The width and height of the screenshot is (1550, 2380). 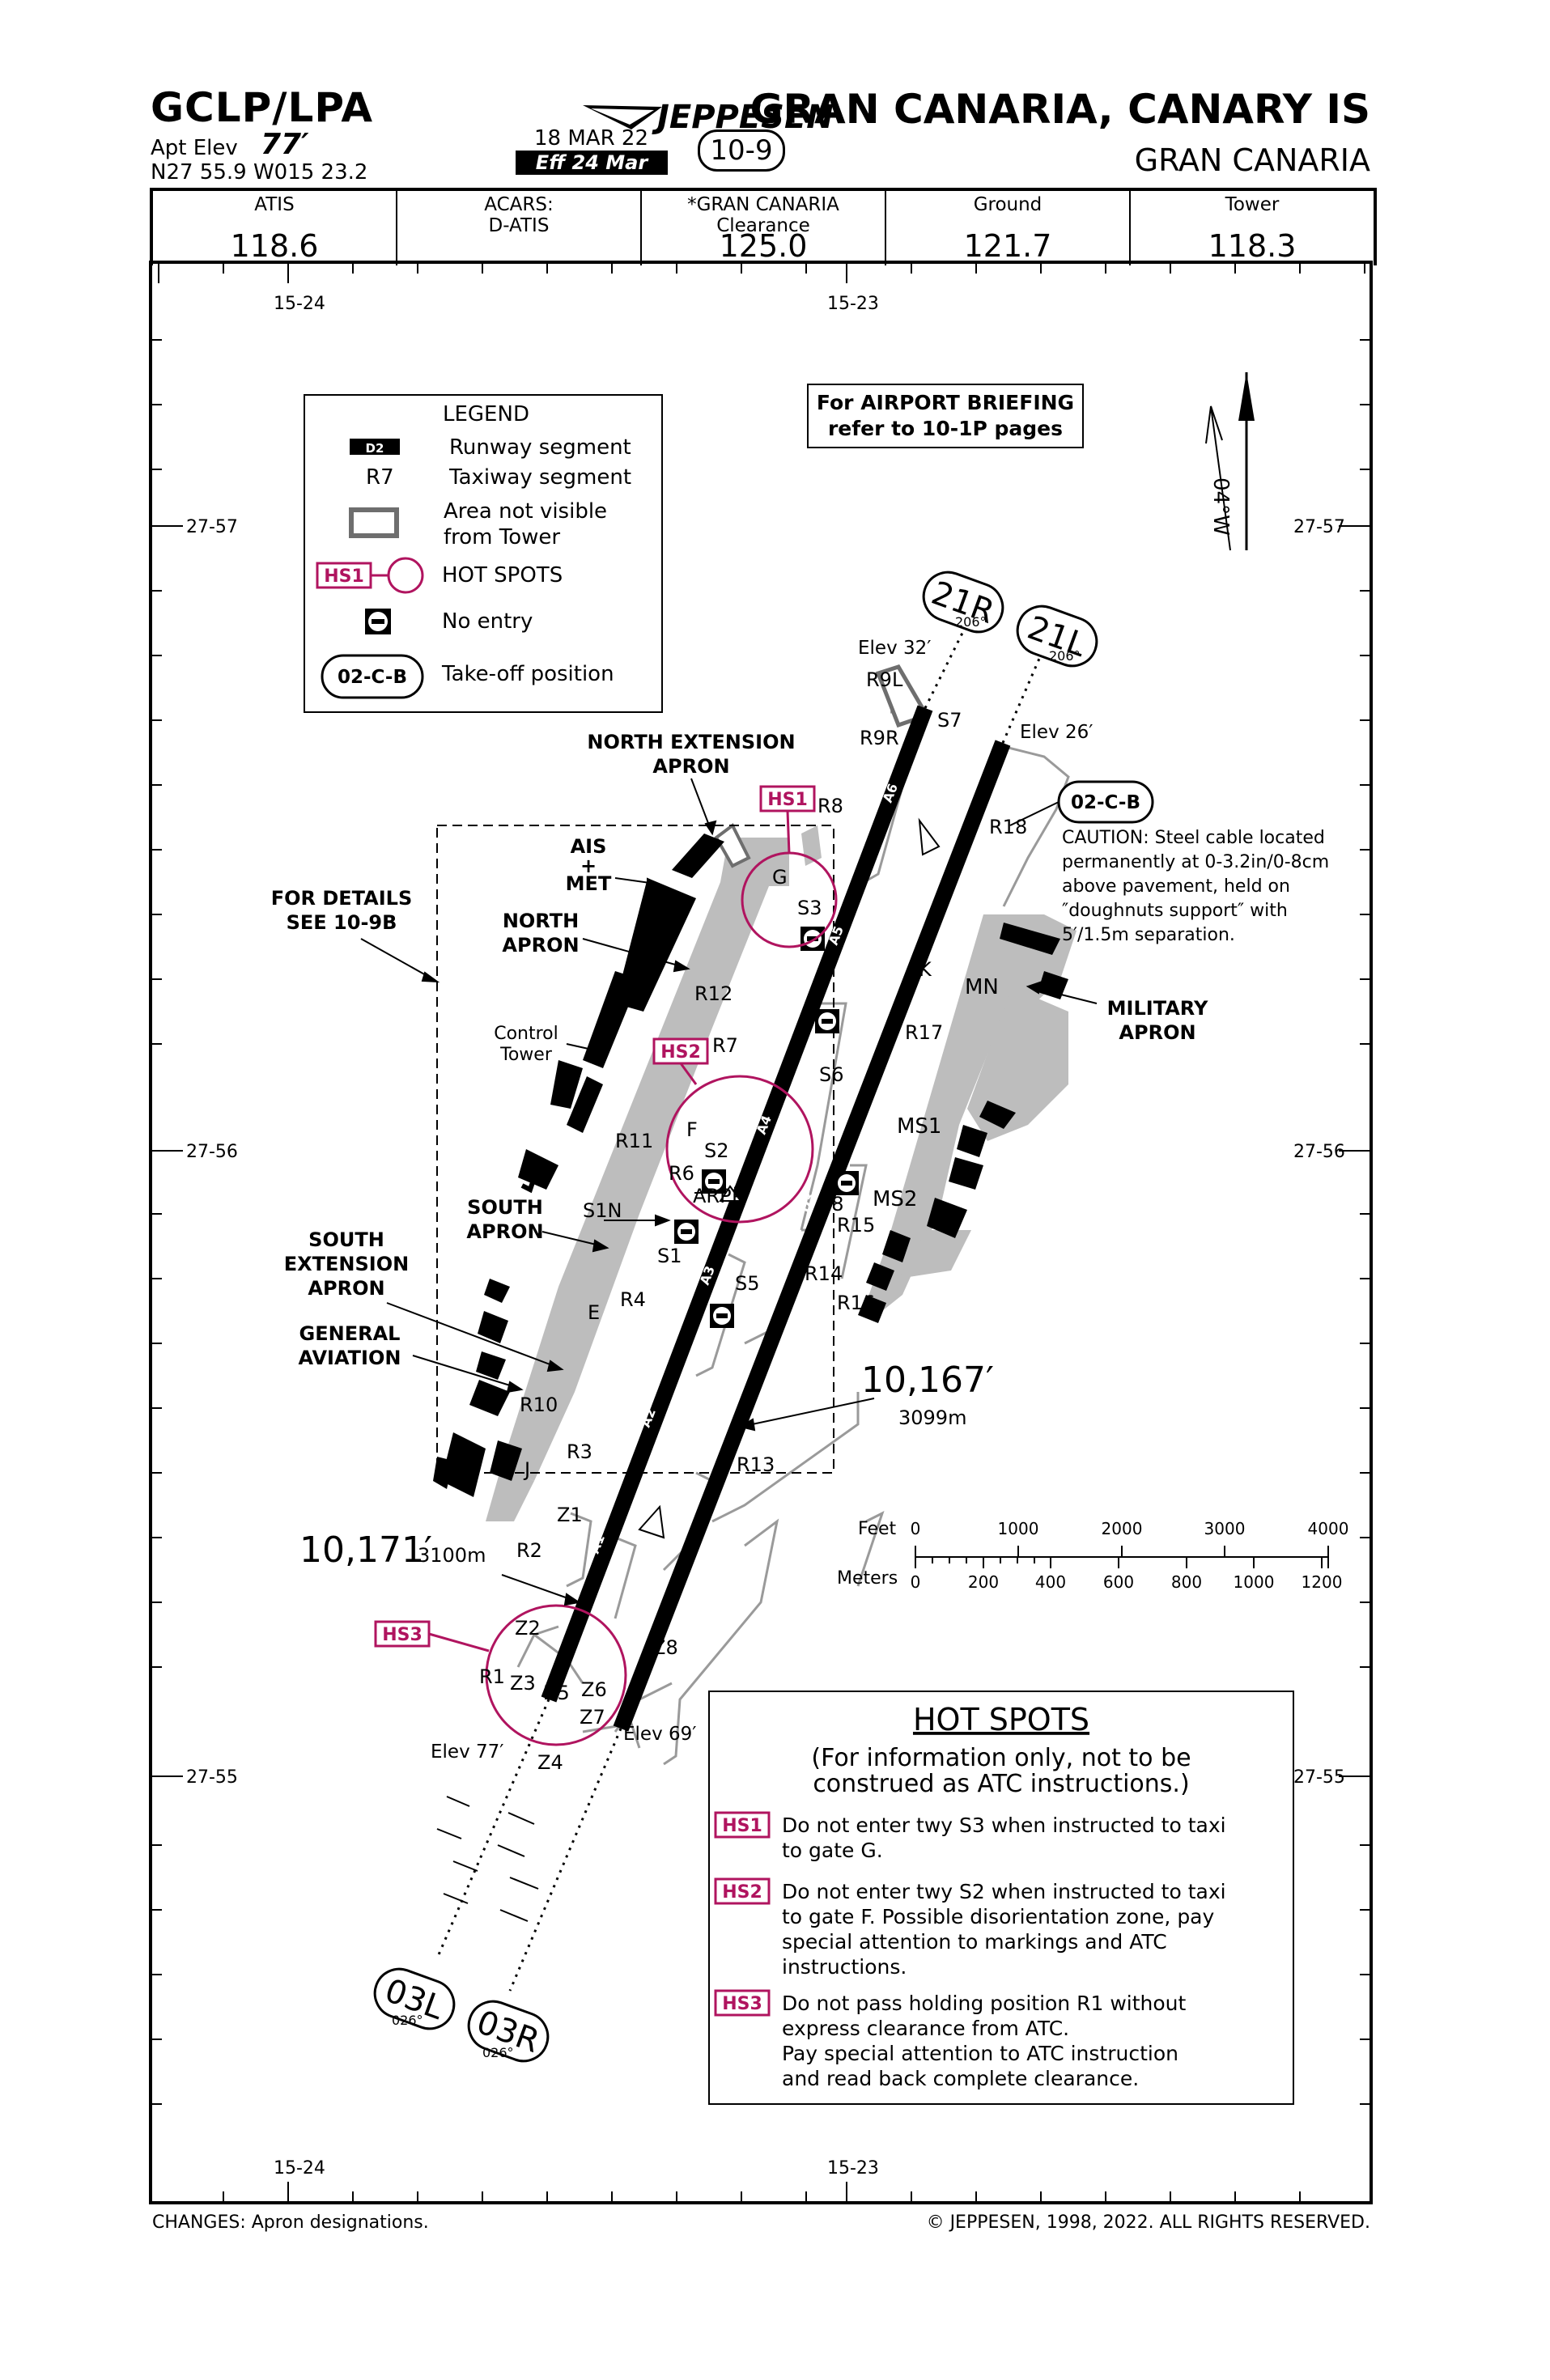 What do you see at coordinates (946, 416) in the screenshot?
I see `briefing-box` at bounding box center [946, 416].